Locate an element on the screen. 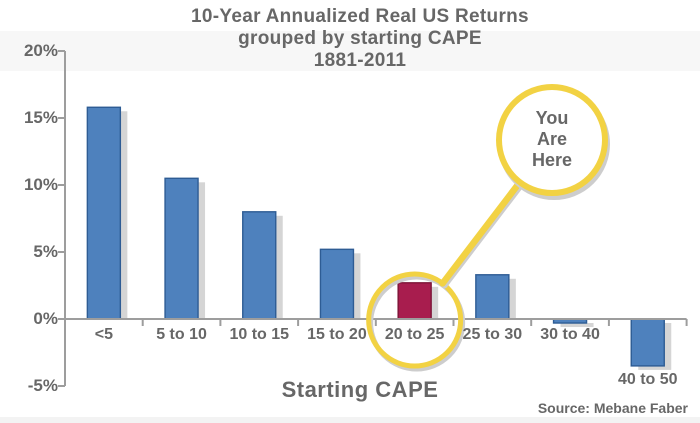 This screenshot has height=423, width=700. background-band-top is located at coordinates (350, 51).